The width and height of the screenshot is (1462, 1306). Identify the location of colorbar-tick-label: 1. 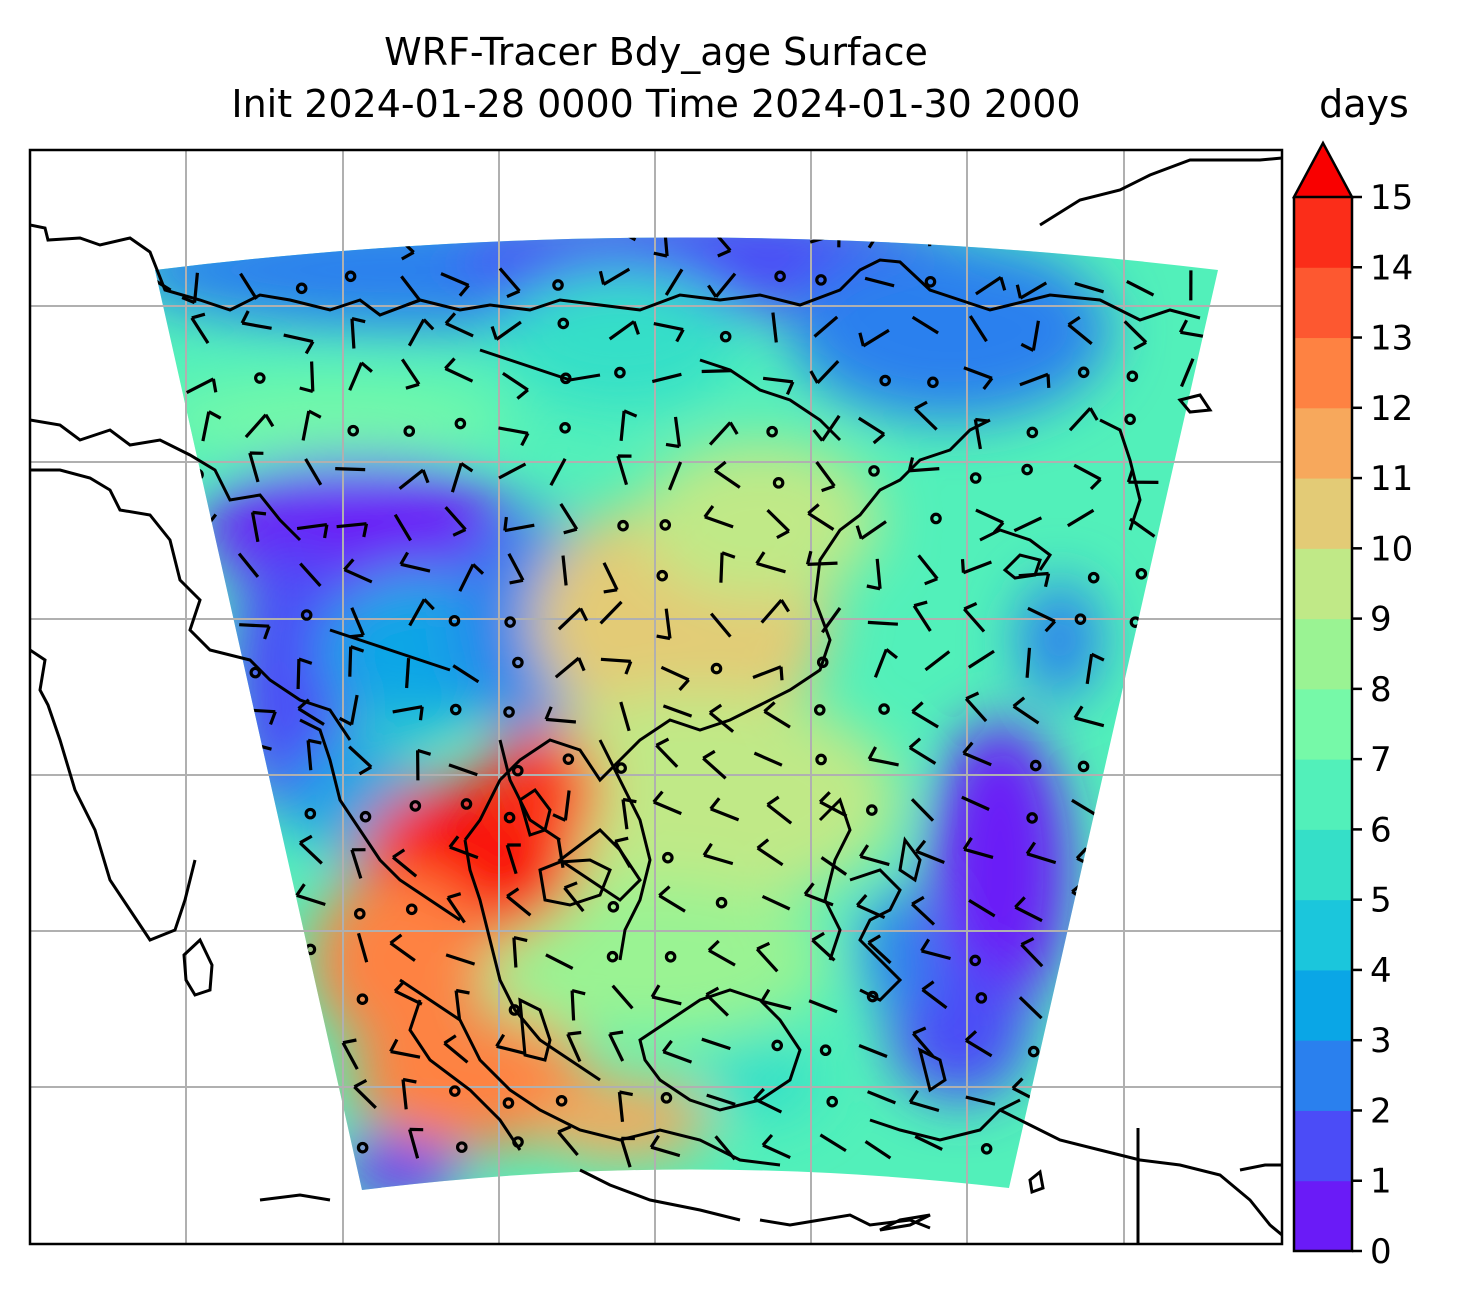
(1381, 1182).